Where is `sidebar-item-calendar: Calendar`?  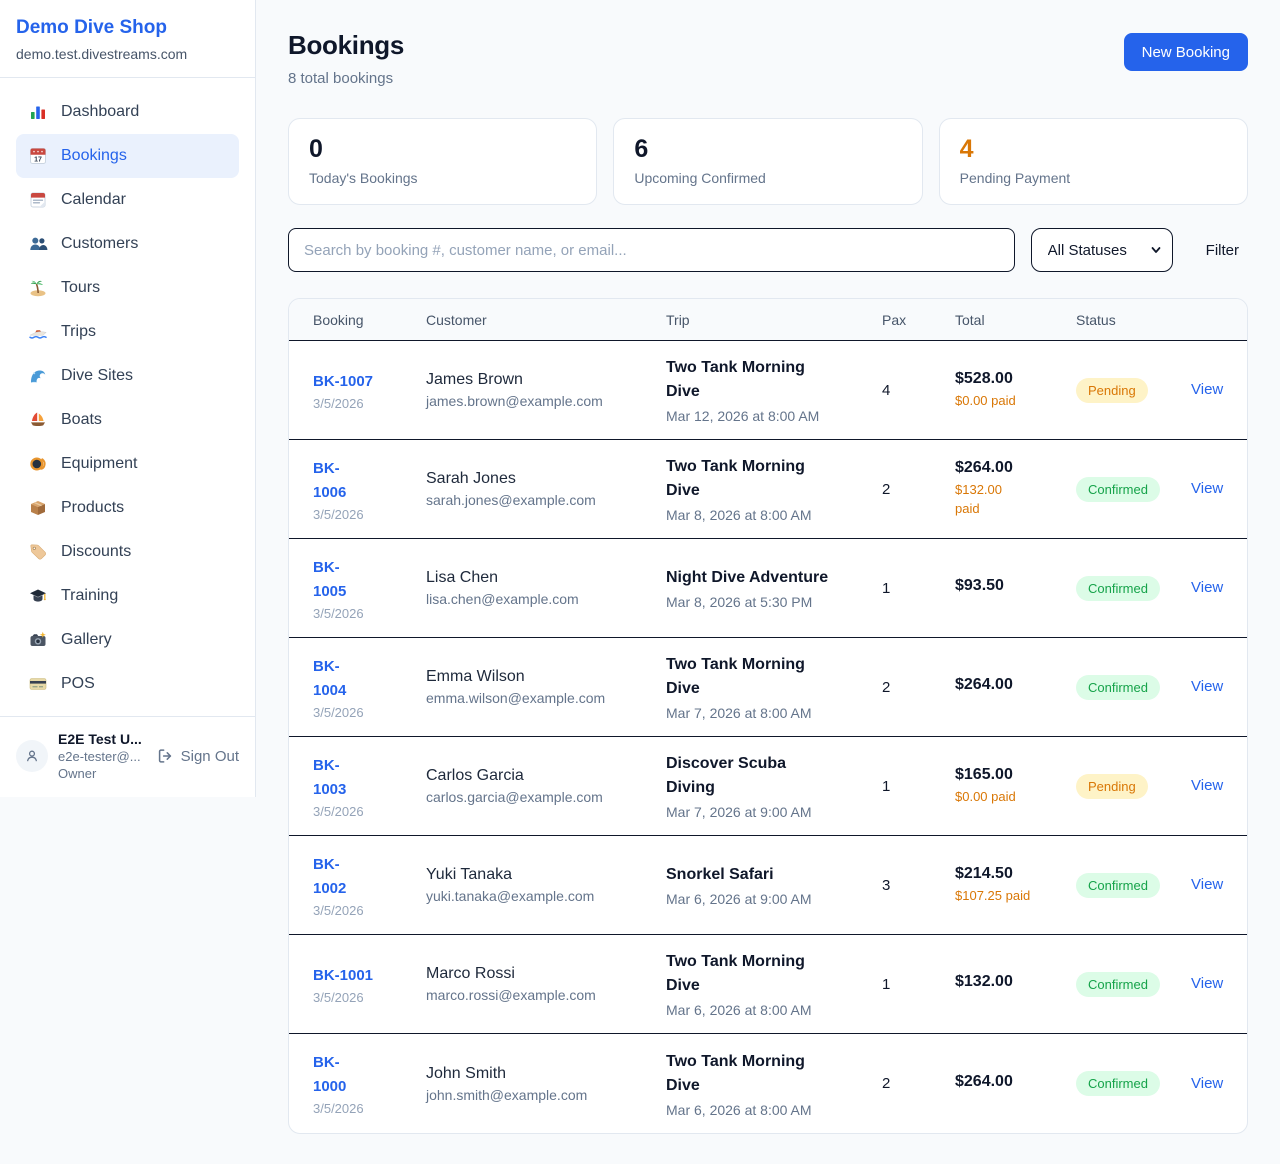
sidebar-item-calendar: Calendar is located at coordinates (127, 200).